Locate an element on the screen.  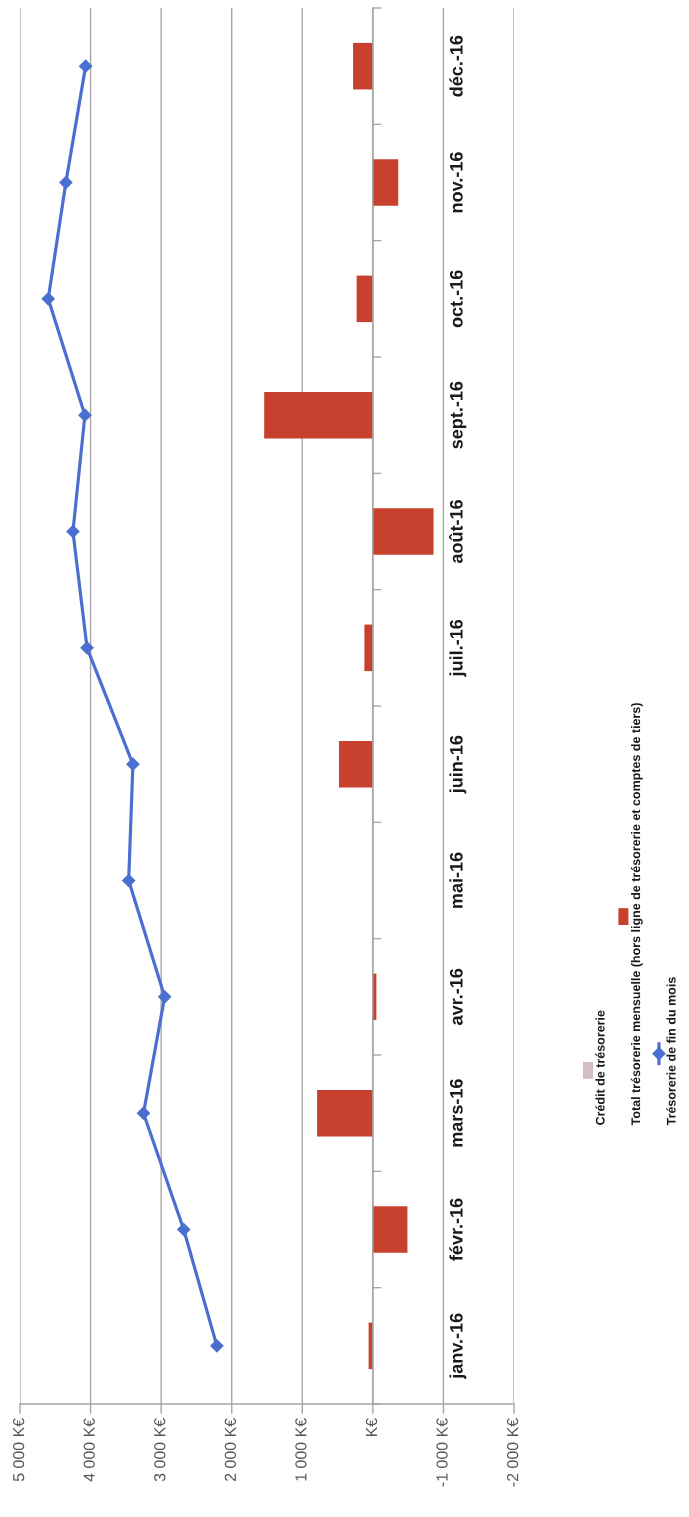
y-tick-label: déc.-16 is located at coordinates (456, 66).